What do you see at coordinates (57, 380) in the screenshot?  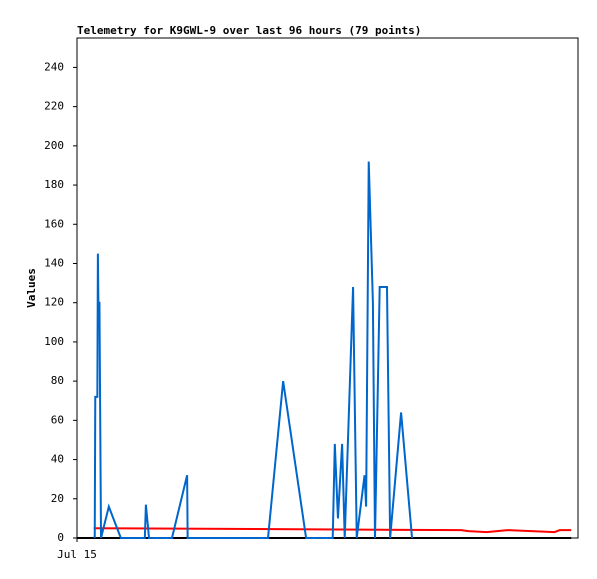 I see `y-tick-label: 80` at bounding box center [57, 380].